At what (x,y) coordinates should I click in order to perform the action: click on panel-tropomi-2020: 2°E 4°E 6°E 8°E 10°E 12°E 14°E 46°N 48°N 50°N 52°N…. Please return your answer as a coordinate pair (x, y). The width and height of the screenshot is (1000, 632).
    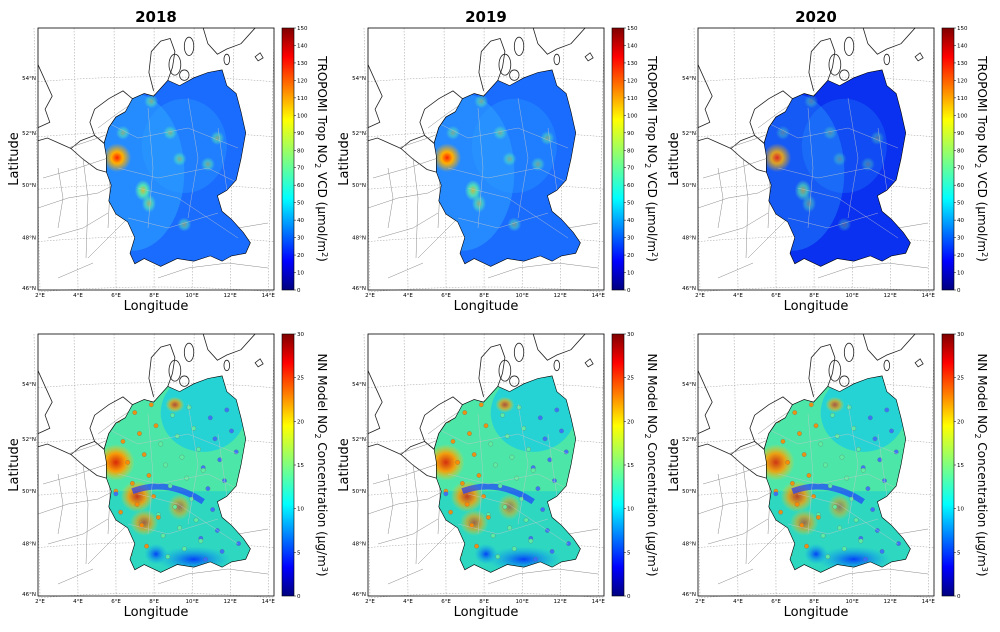
    Looking at the image, I should click on (801, 170).